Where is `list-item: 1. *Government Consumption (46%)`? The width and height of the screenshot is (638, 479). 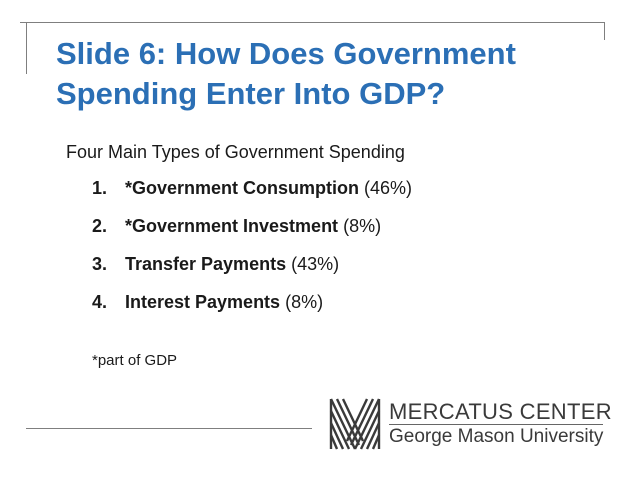
list-item: 1. *Government Consumption (46%) is located at coordinates (252, 195).